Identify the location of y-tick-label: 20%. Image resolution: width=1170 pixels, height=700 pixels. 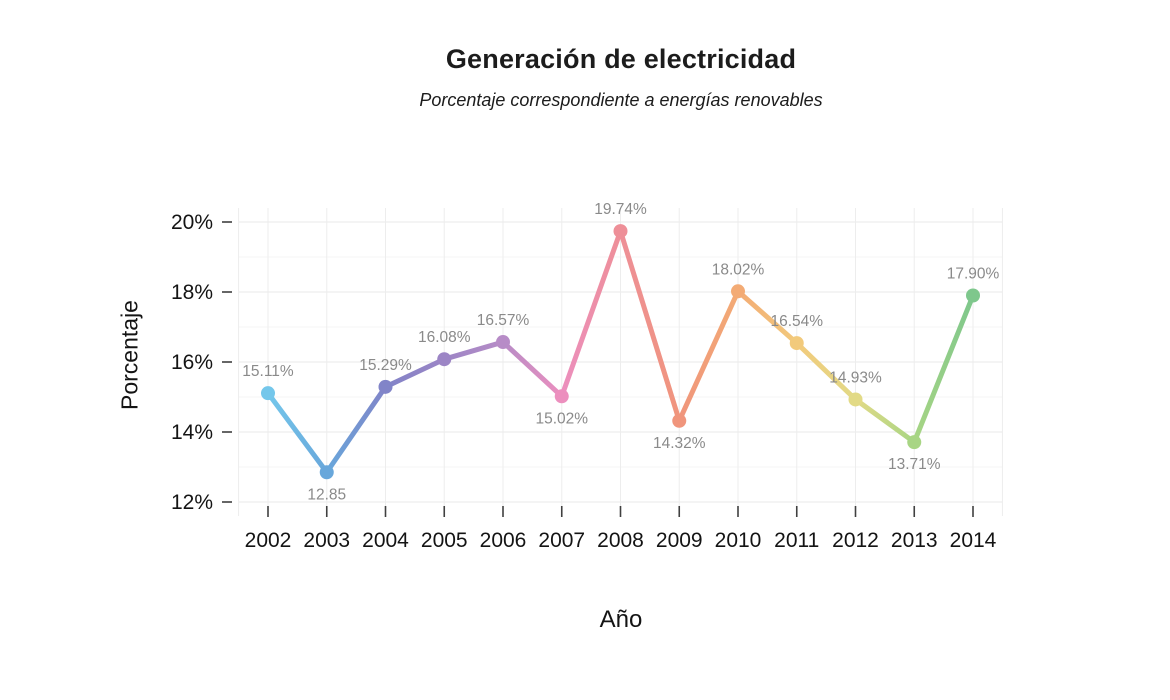
(192, 222).